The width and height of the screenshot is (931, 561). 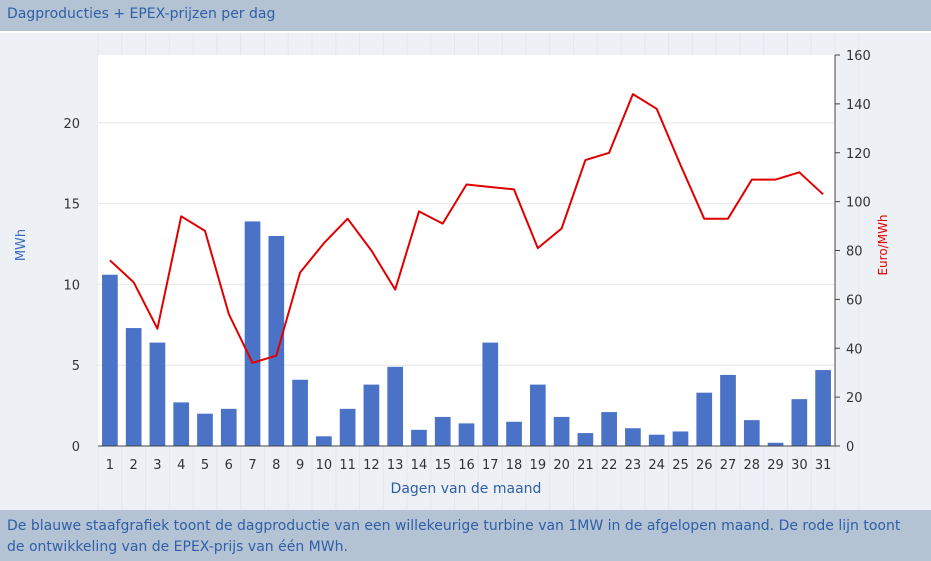 What do you see at coordinates (21, 245) in the screenshot?
I see `y-left-axis-title: MWh` at bounding box center [21, 245].